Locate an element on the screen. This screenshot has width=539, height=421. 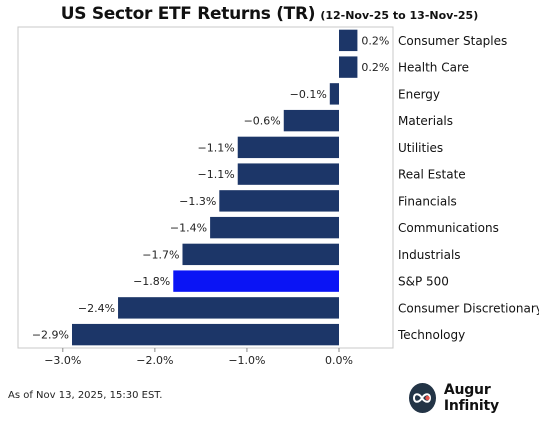
bar-communications is located at coordinates (274, 227).